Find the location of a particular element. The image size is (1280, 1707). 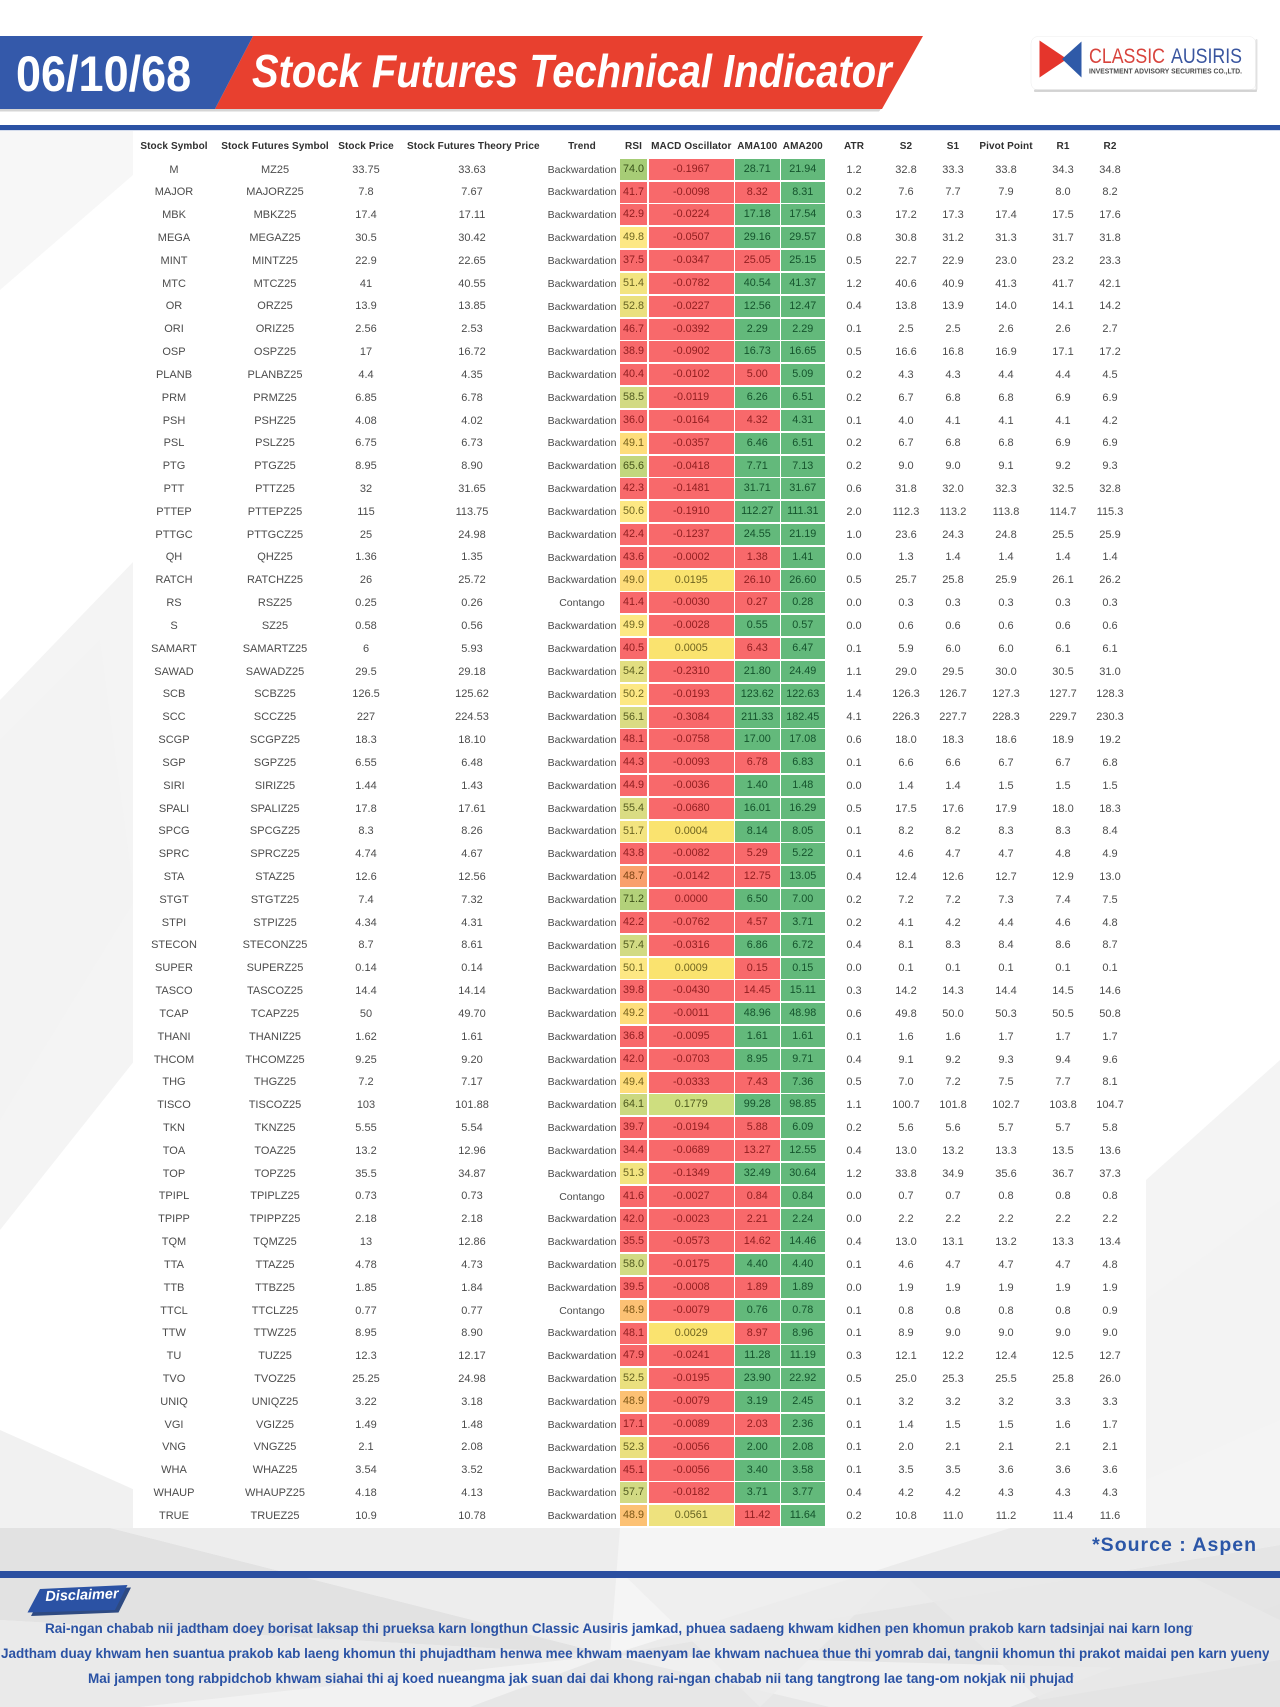

svg-text: CLASSIC is located at coordinates (1127, 56).